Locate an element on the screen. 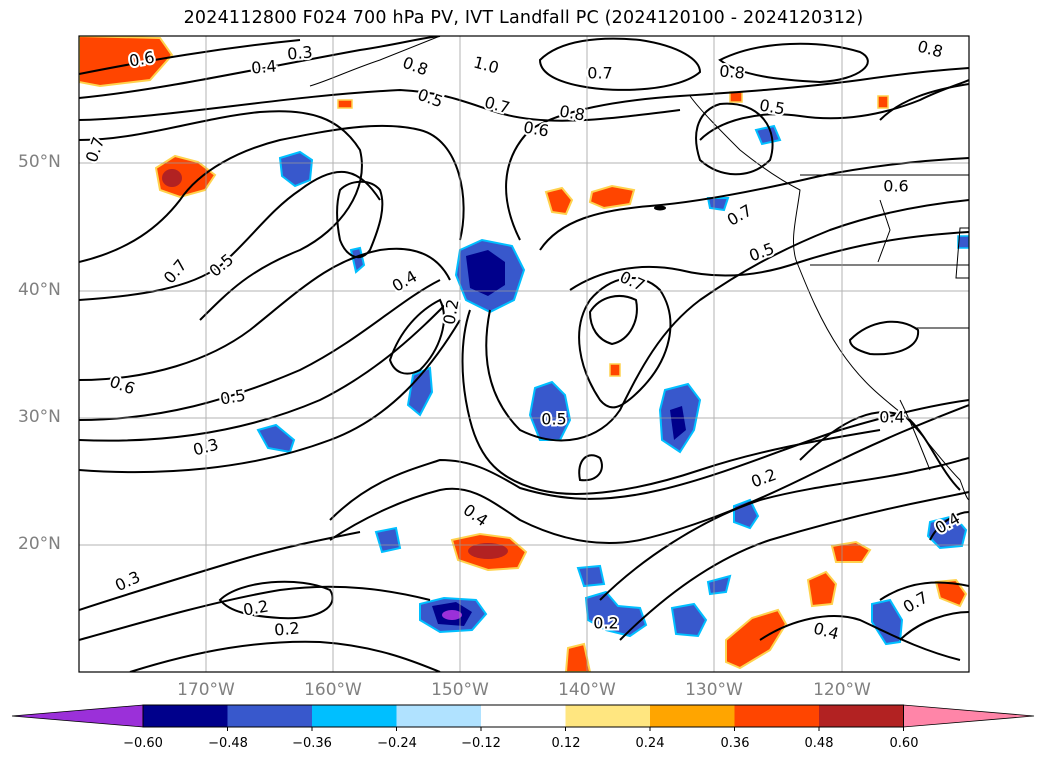 Image resolution: width=1047 pixels, height=765 pixels. lat-label: 40°N is located at coordinates (39, 290).